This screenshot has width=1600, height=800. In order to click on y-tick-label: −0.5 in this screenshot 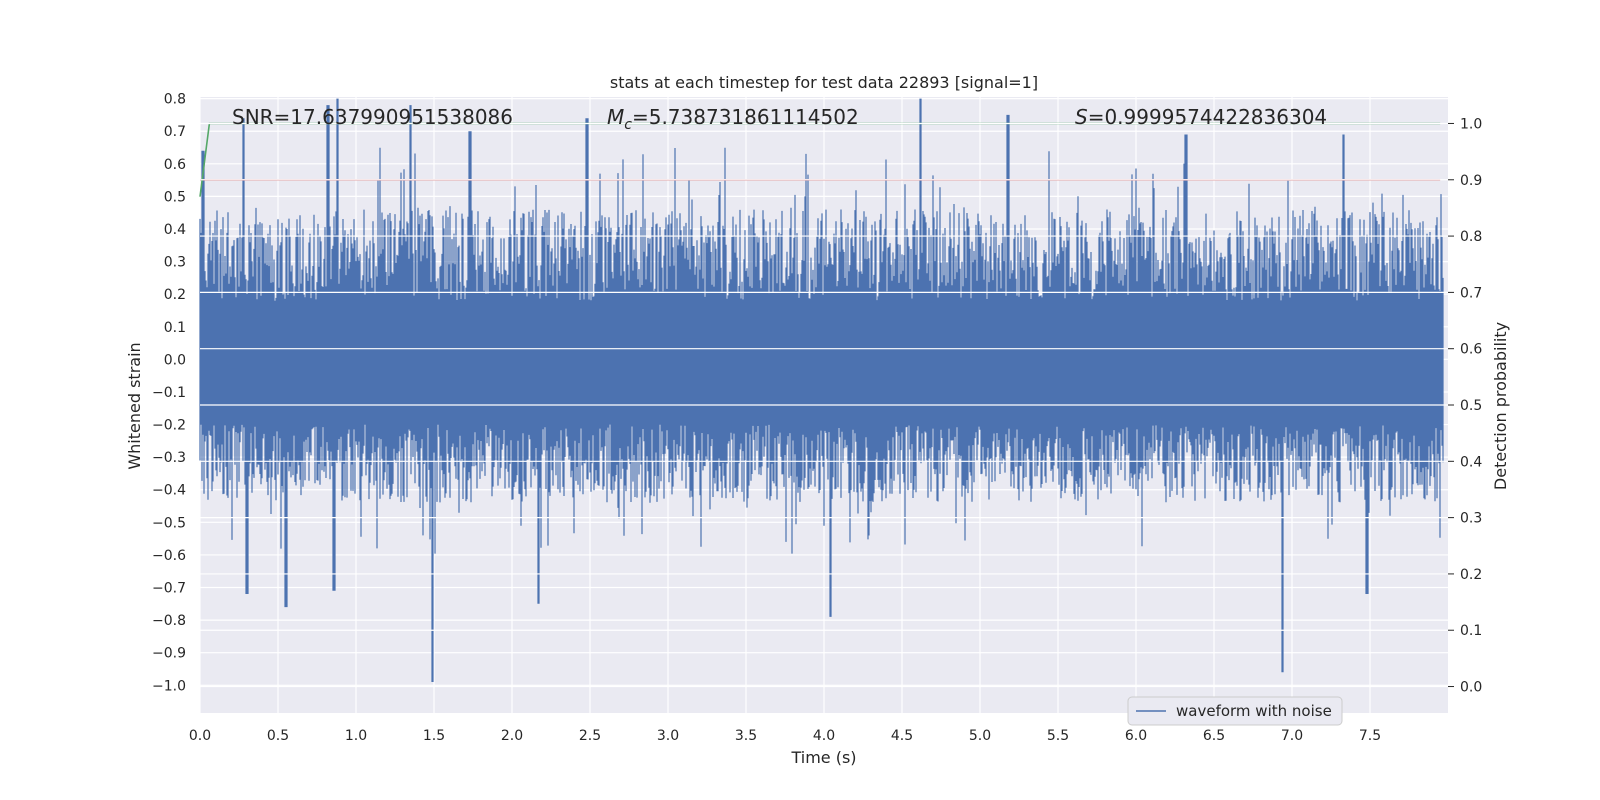, I will do `click(169, 523)`.